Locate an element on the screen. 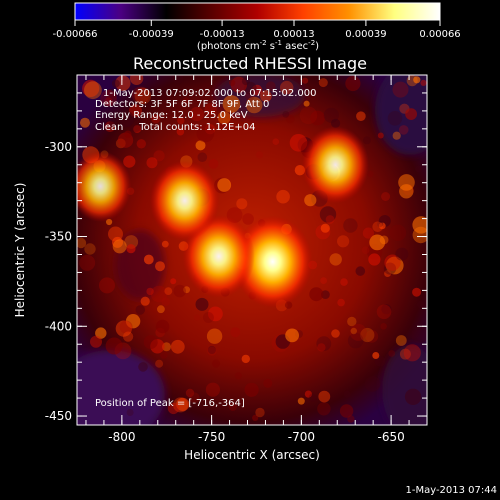  x-tick-label: -650 is located at coordinates (390, 437).